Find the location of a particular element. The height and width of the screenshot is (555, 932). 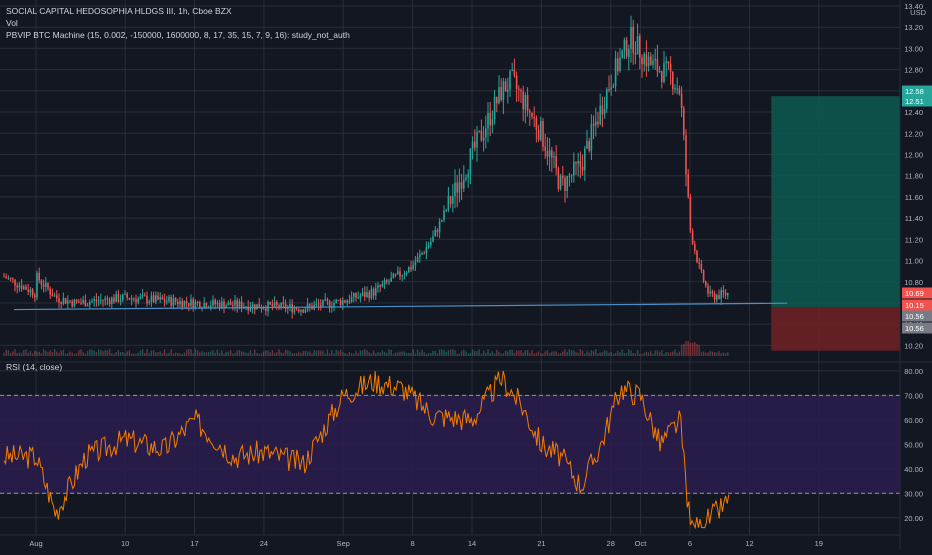

trendline is located at coordinates (400, 306).